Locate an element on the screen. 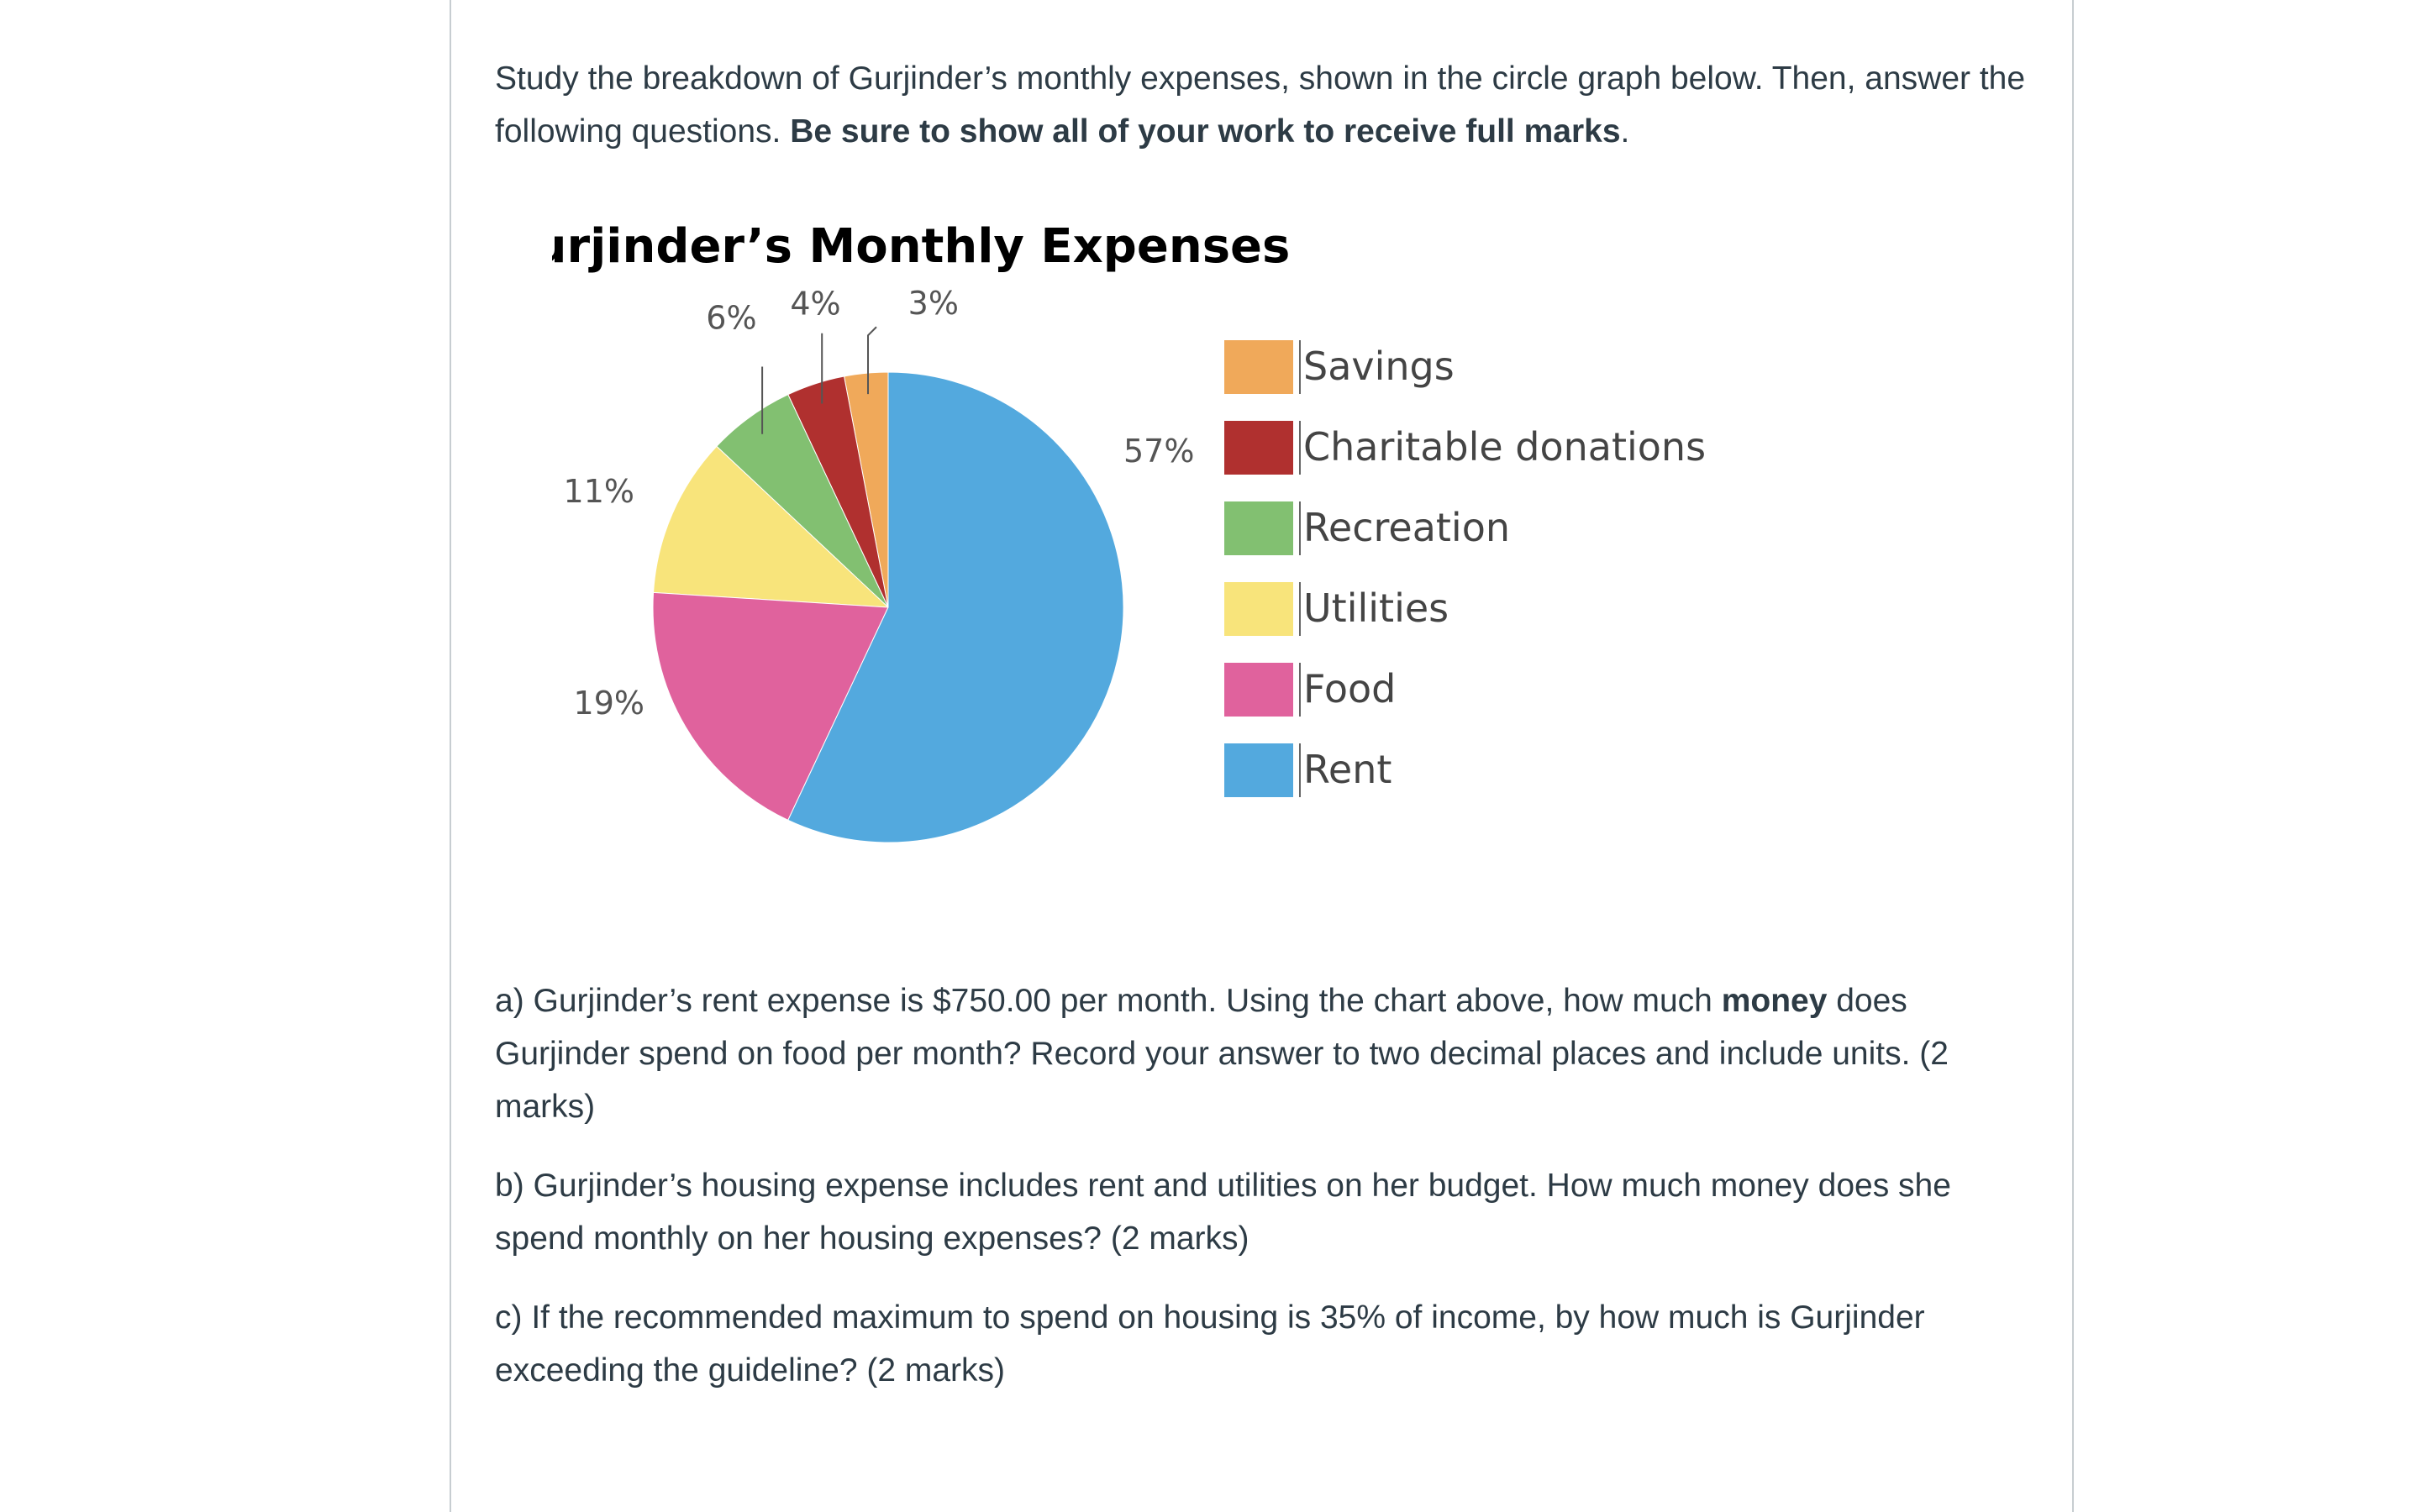 This screenshot has height=1512, width=2420. legend-label-recreation: Recreation is located at coordinates (1407, 527).